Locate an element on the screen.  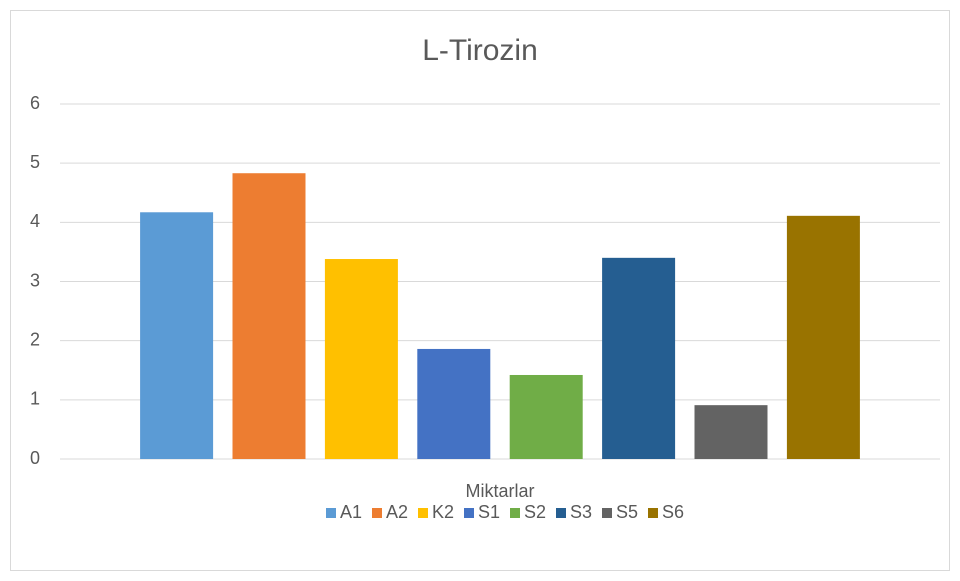
legend-label: A2 is located at coordinates (397, 512).